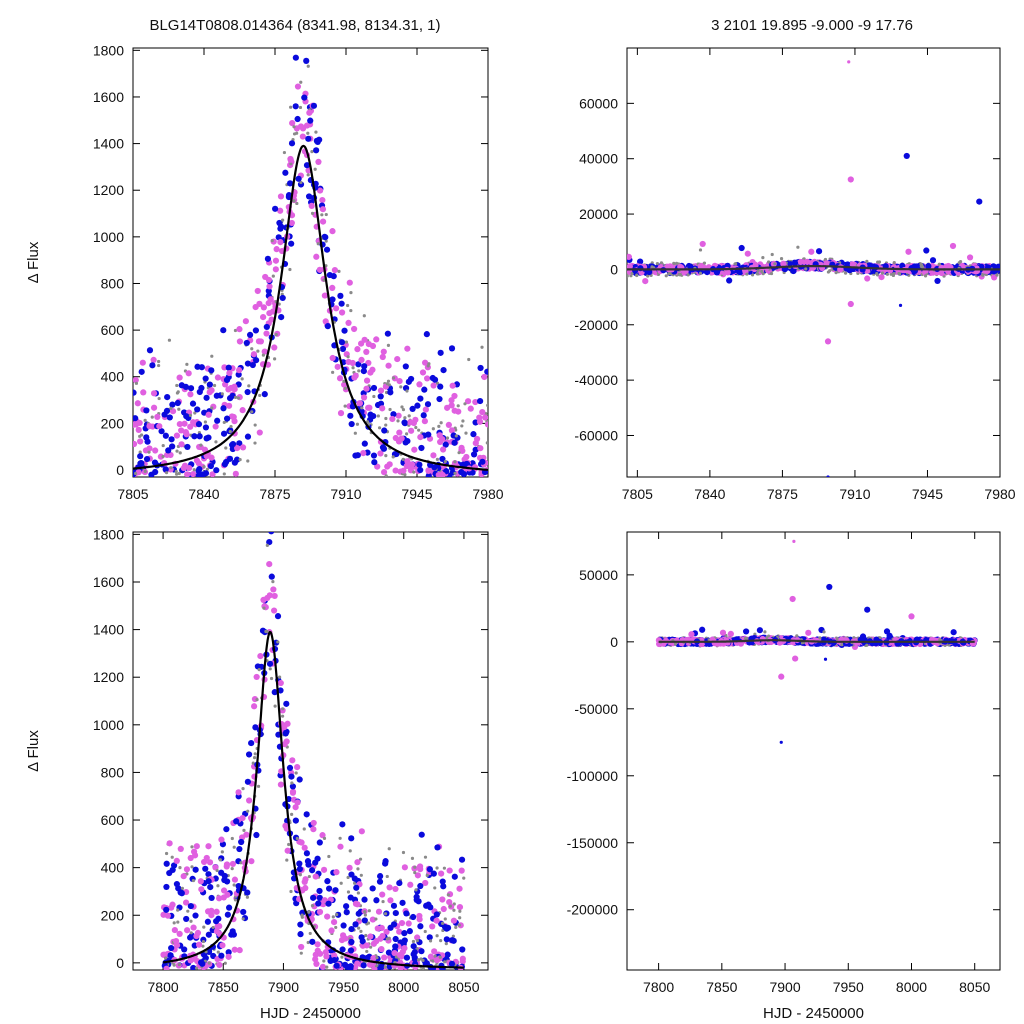 The width and height of the screenshot is (1024, 1024). What do you see at coordinates (781, 676) in the screenshot?
I see `outlier-point` at bounding box center [781, 676].